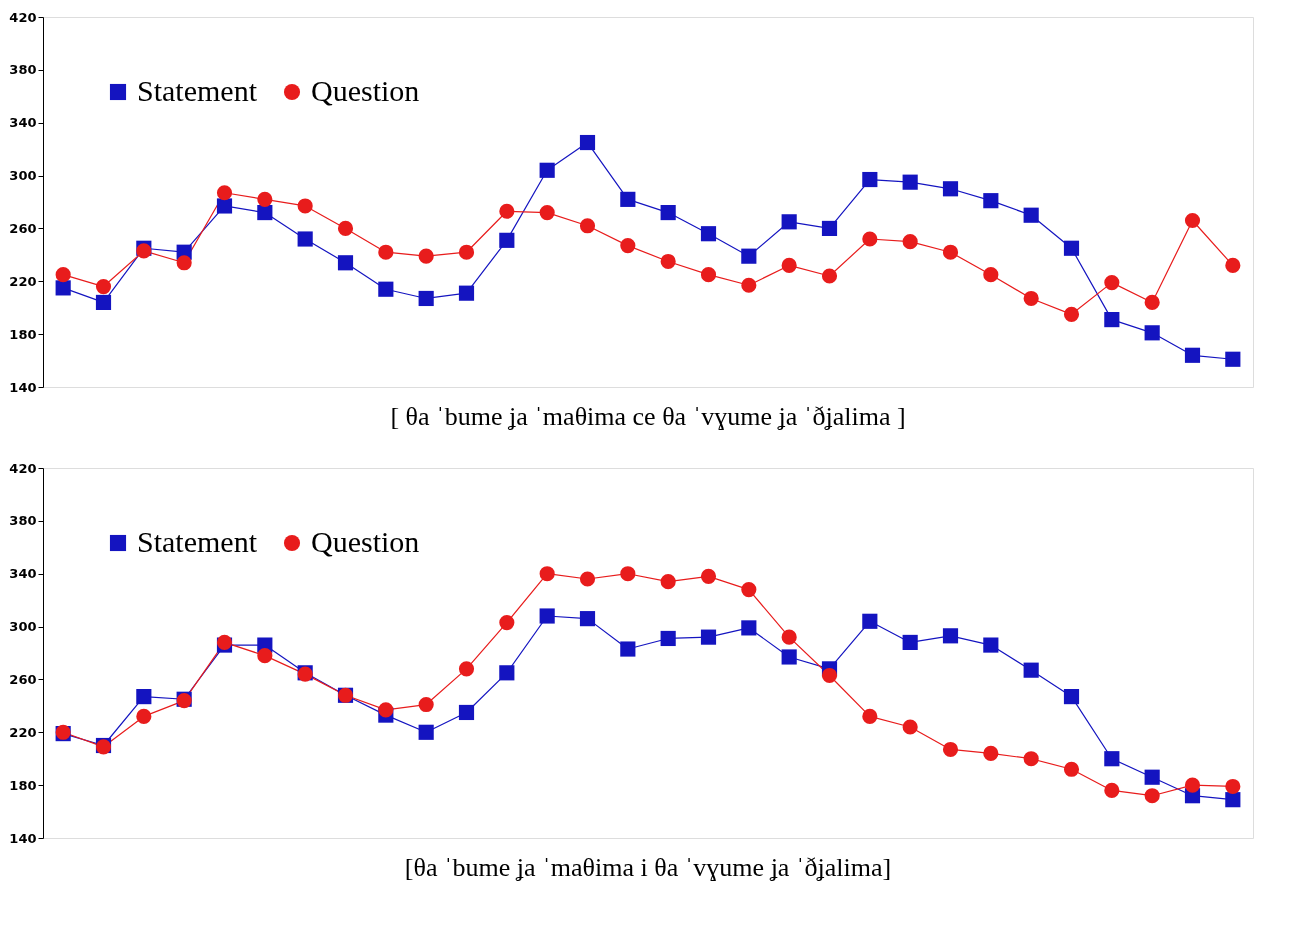 This screenshot has width=1292, height=936. I want to click on y-tick-label: 340, so click(23, 574).